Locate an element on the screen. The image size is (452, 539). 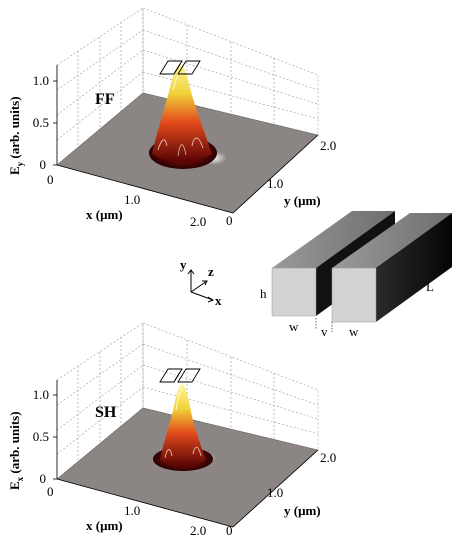
sh-x-ticks: 0 1.0 2.0 is located at coordinates (126, 511).